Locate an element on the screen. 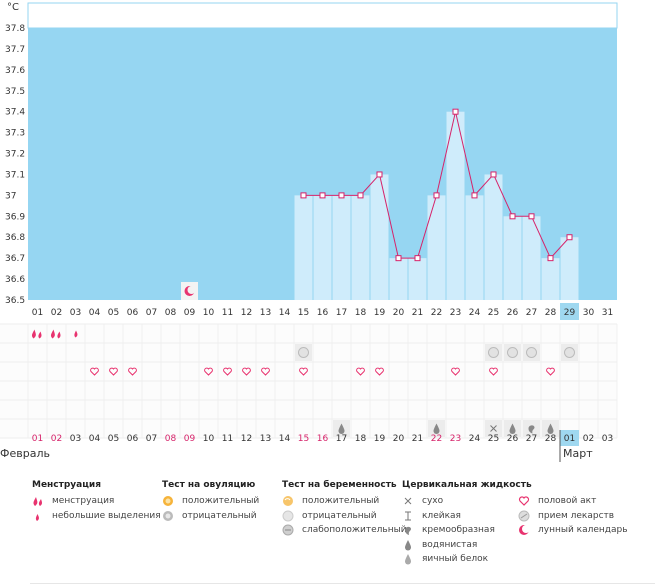  cycle-day-label: 14 is located at coordinates (285, 439).